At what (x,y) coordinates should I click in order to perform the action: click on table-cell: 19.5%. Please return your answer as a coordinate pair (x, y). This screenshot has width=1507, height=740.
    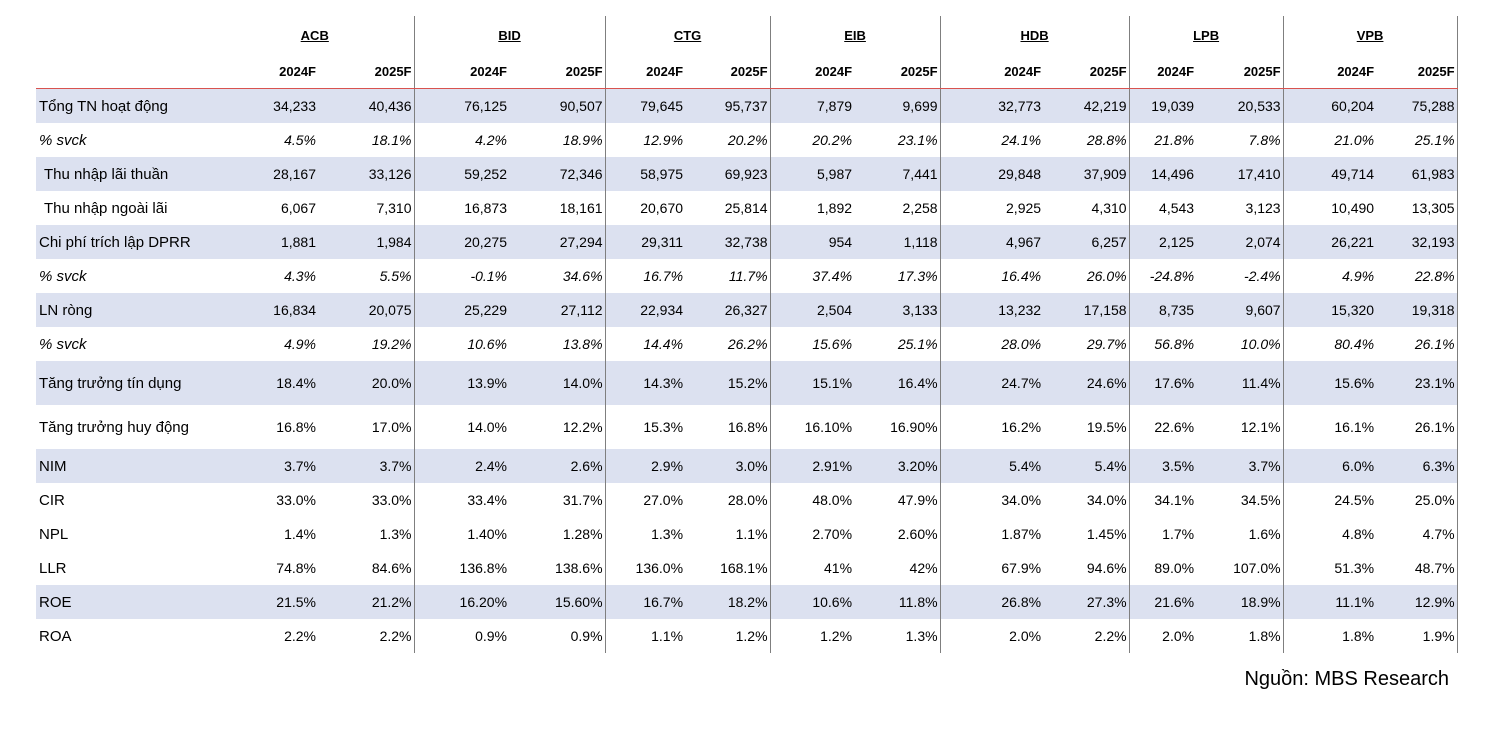
    Looking at the image, I should click on (1090, 427).